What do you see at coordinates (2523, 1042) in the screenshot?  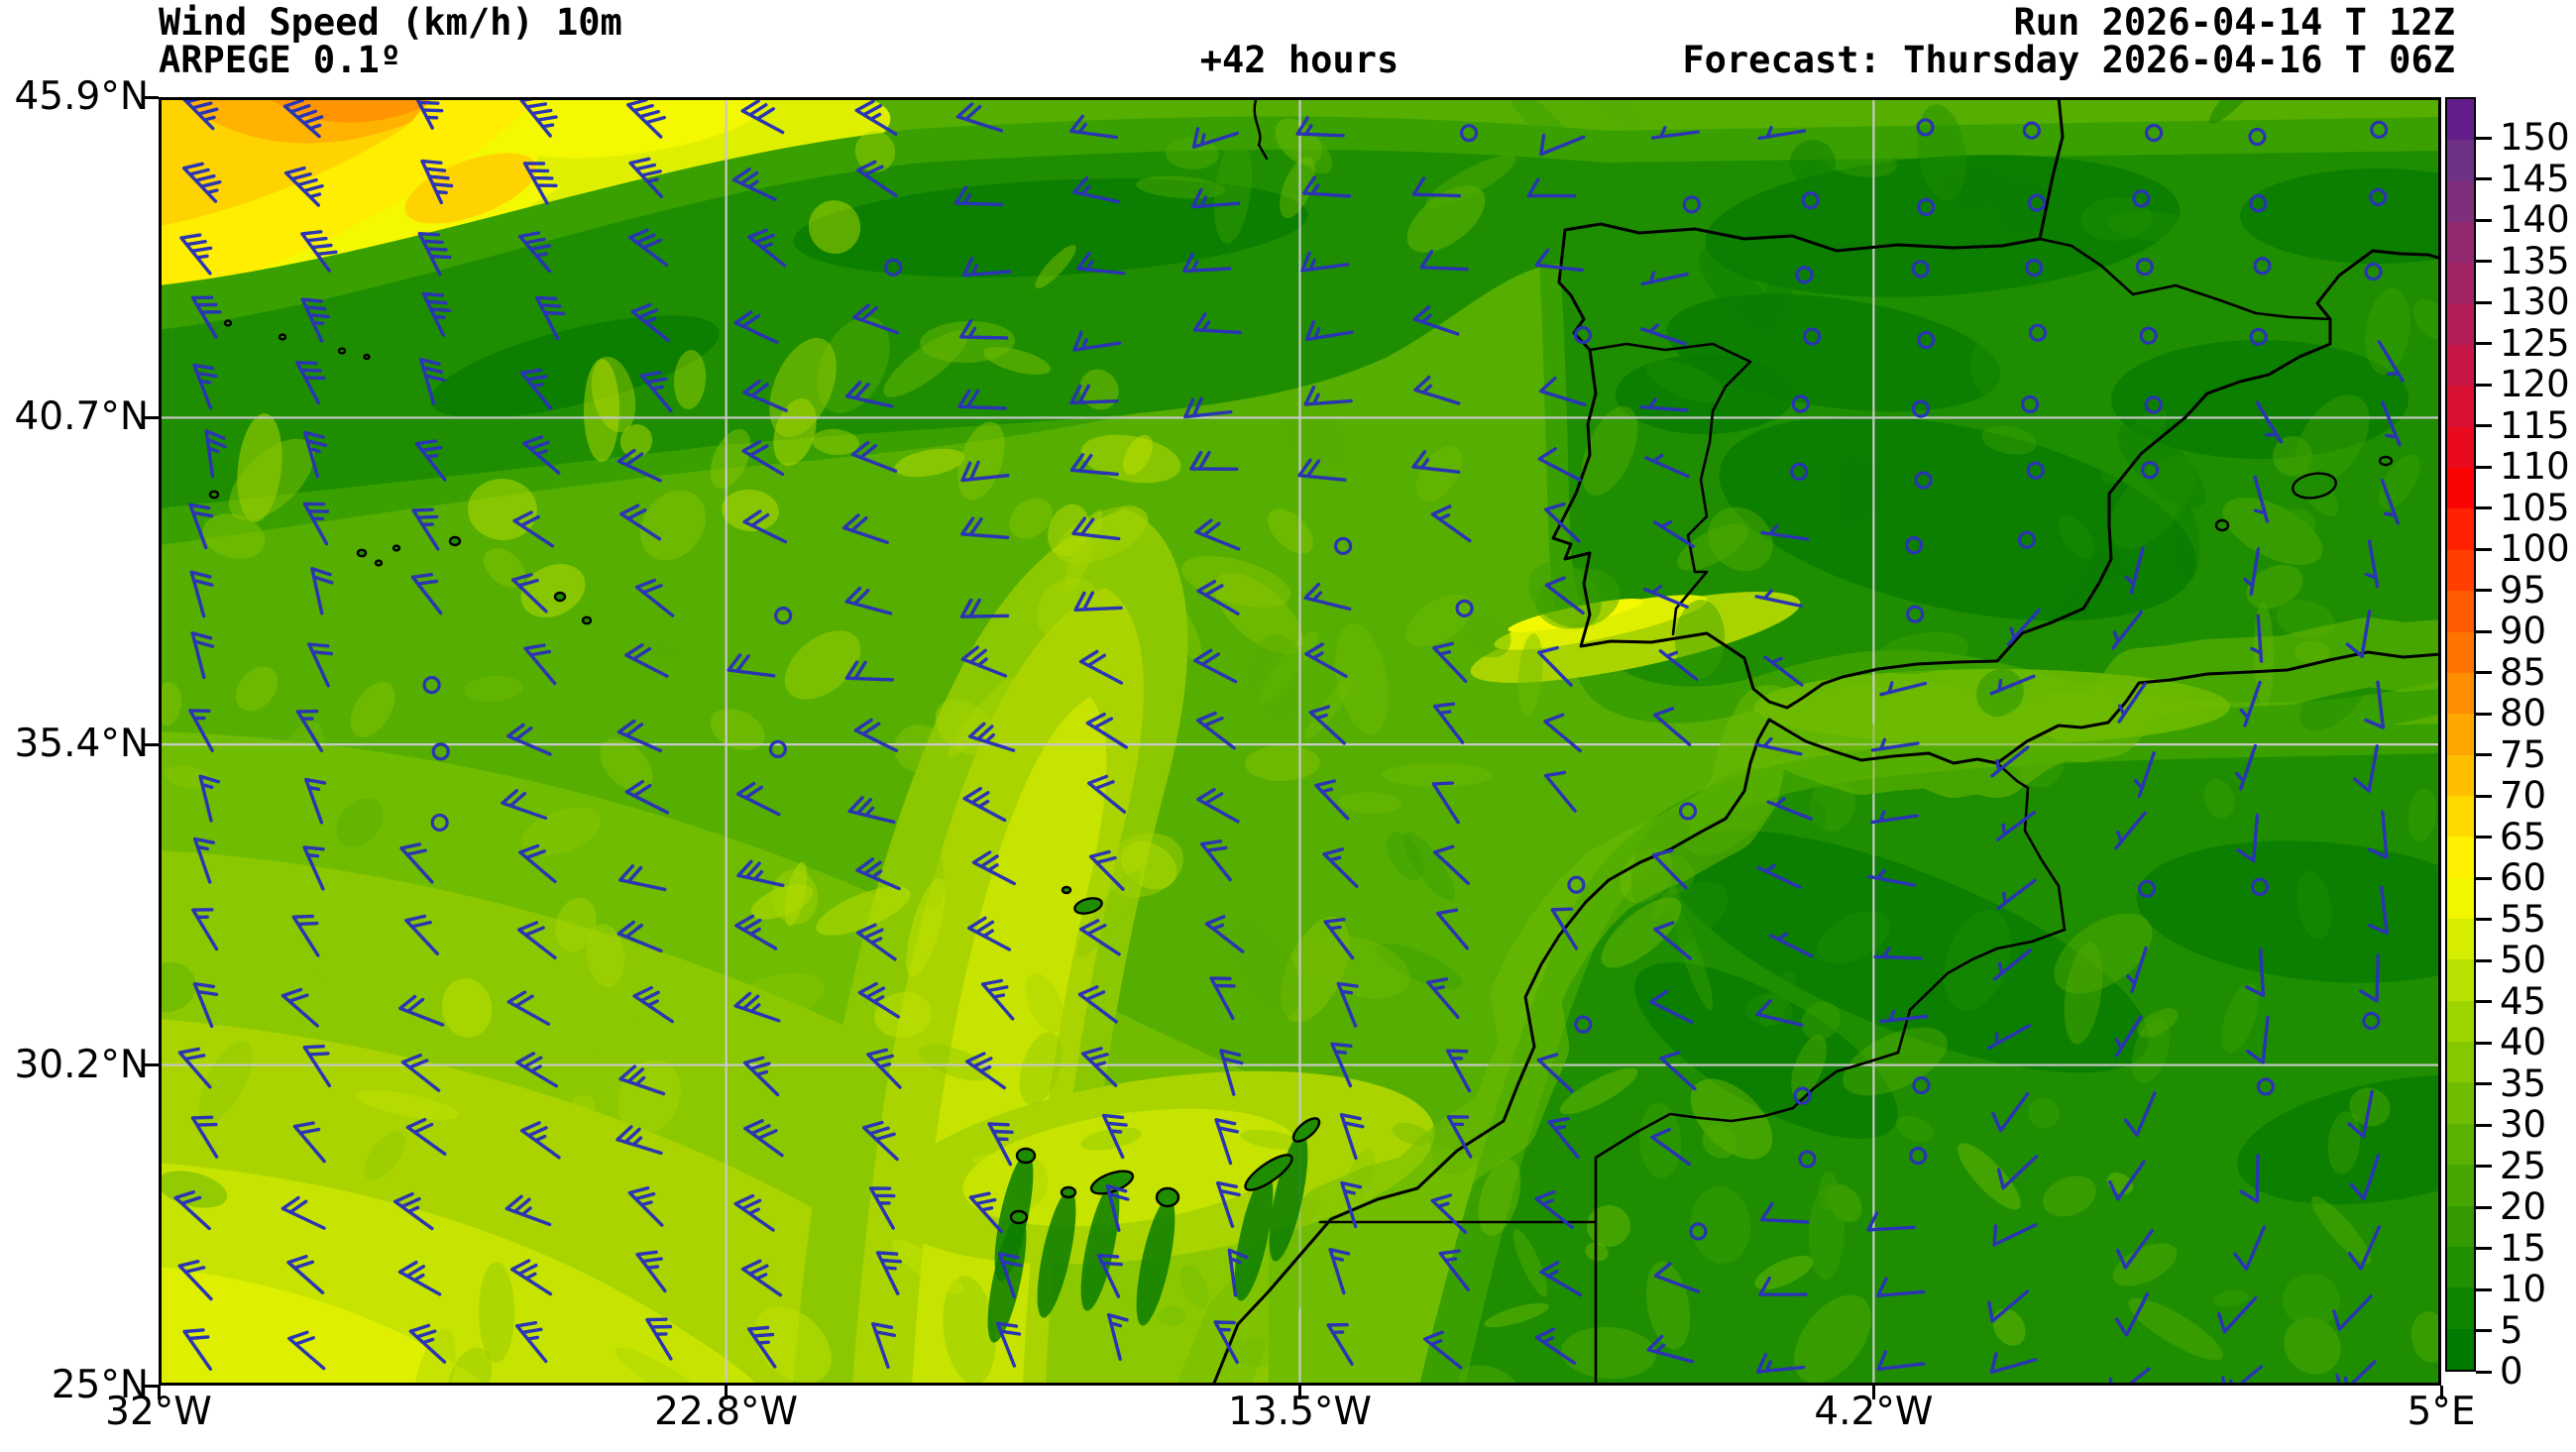 I see `colorbar-tick-label: 40` at bounding box center [2523, 1042].